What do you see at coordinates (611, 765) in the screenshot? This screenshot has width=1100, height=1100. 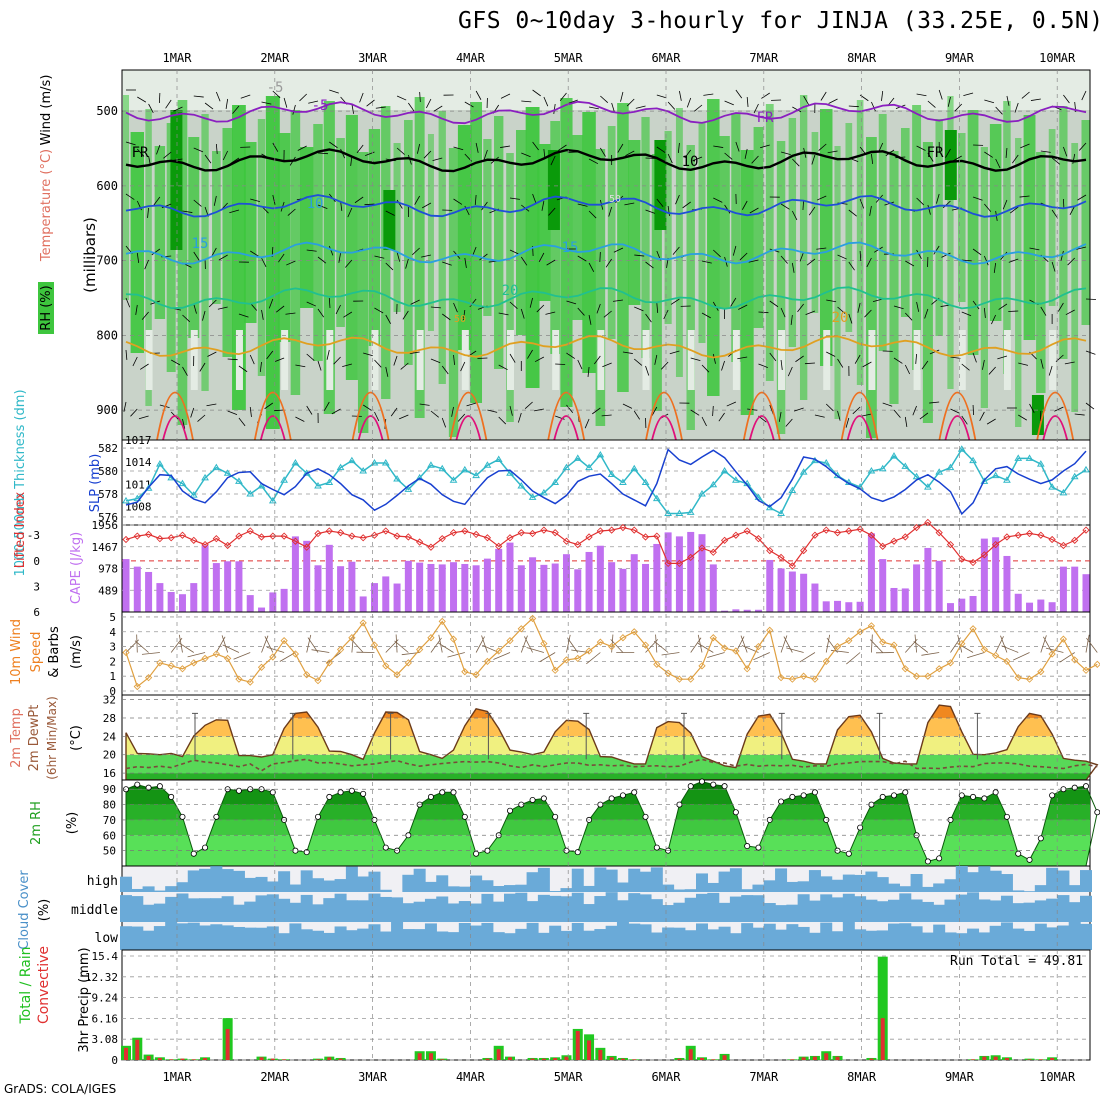 I see `dewpoint-line` at bounding box center [611, 765].